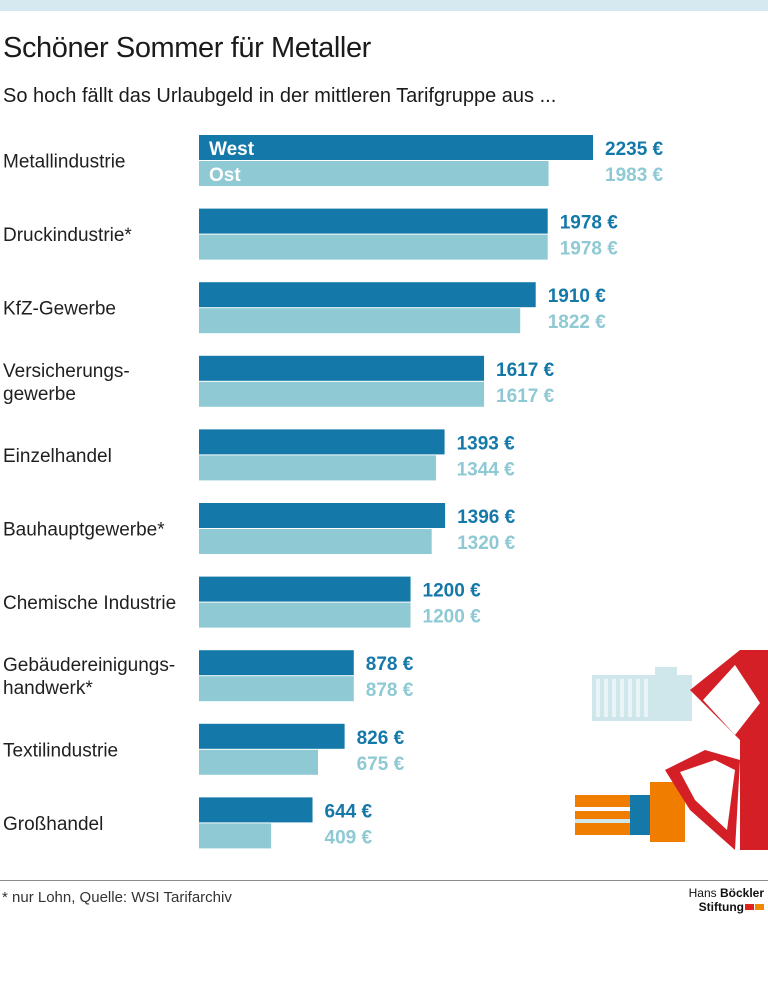  Describe the element at coordinates (589, 249) in the screenshot. I see `value-label-ost: 1978 €` at that location.